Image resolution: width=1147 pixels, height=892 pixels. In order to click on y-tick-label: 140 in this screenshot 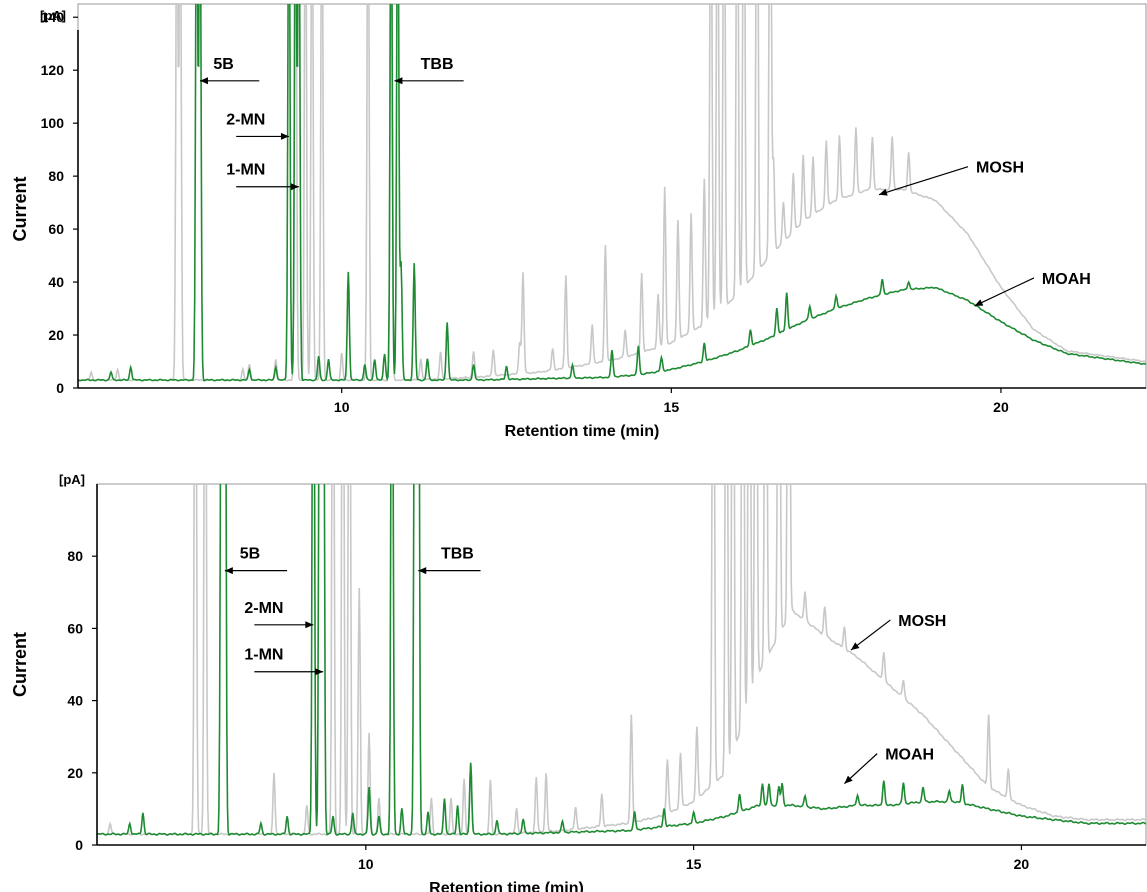, I will do `click(53, 17)`.